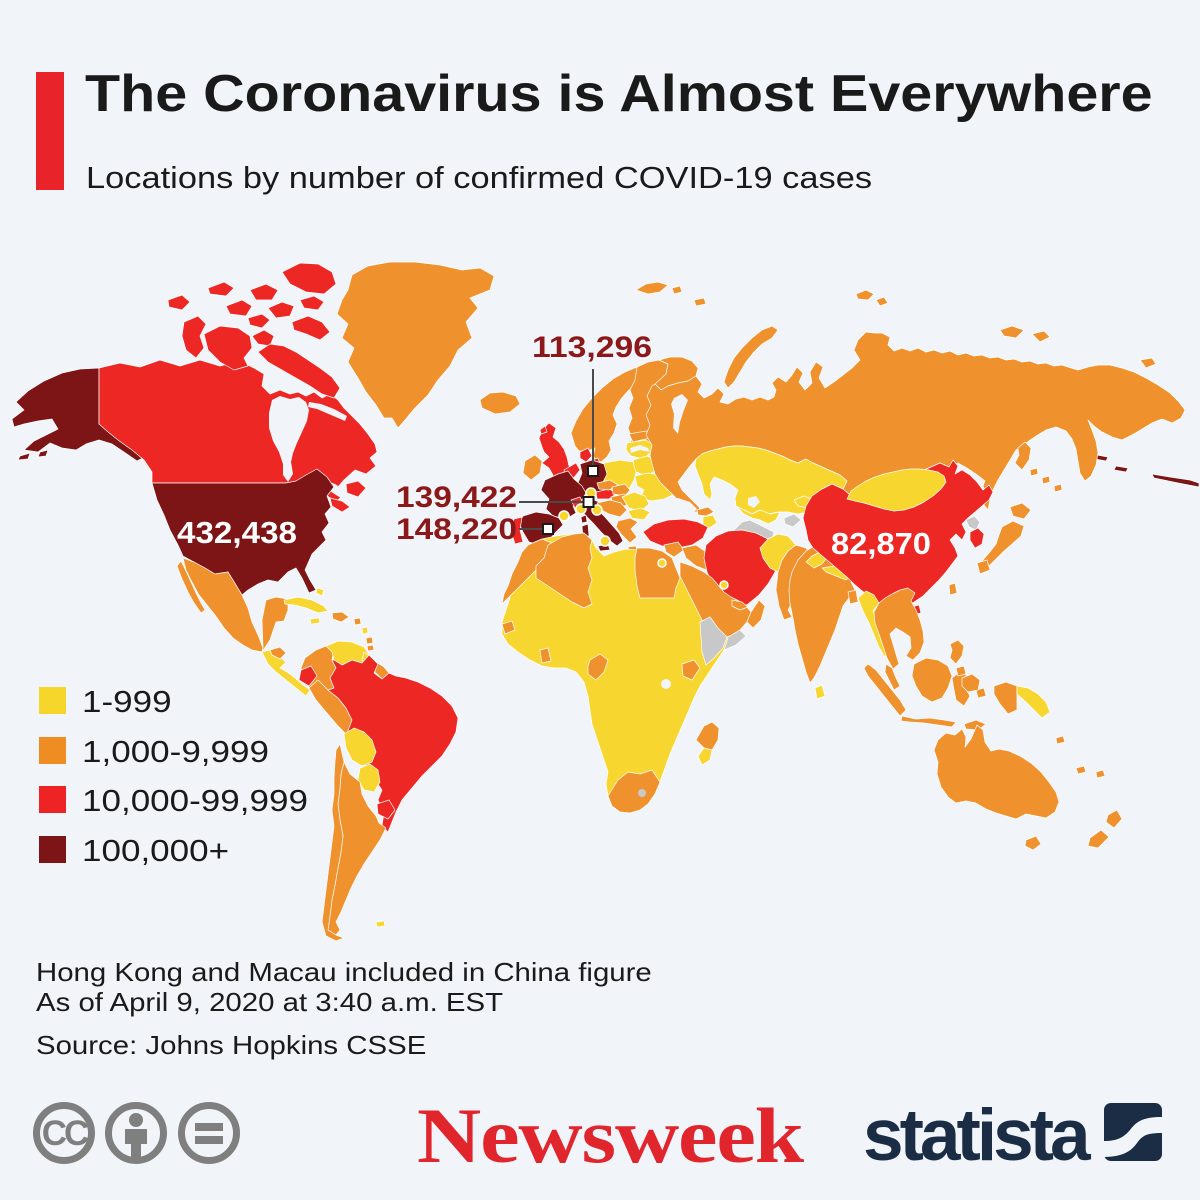 The height and width of the screenshot is (1200, 1200). I want to click on svg-text: 82,870, so click(881, 543).